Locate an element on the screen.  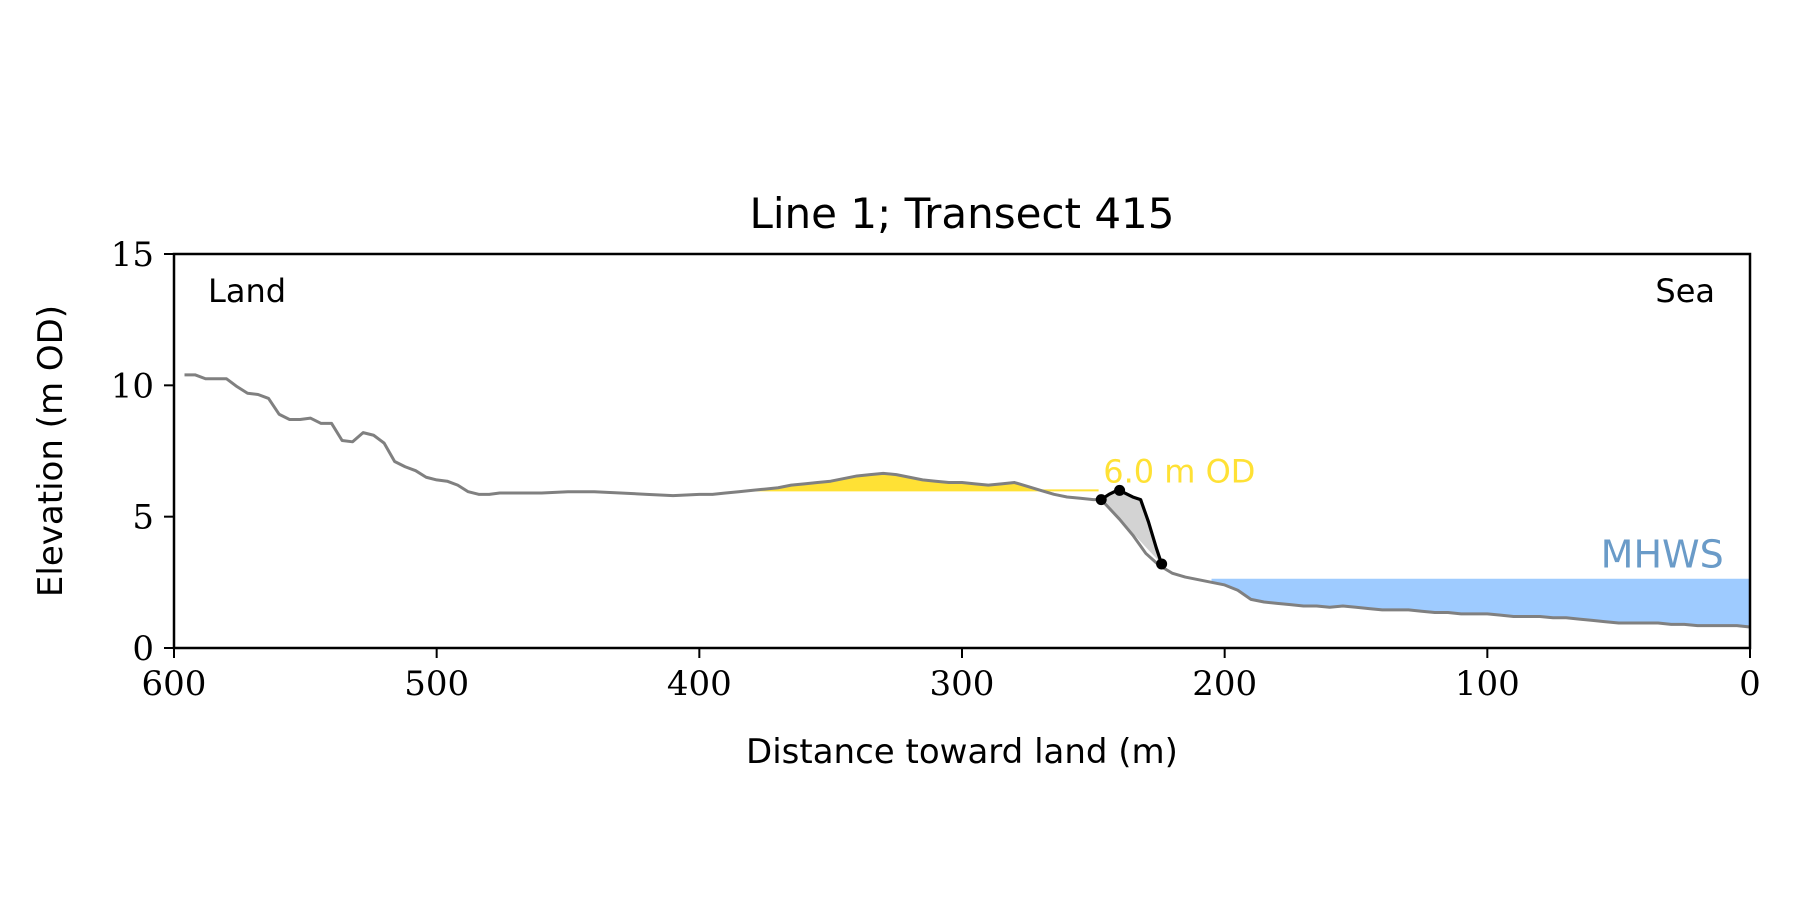
cliff-shaded-region is located at coordinates (1131, 527).